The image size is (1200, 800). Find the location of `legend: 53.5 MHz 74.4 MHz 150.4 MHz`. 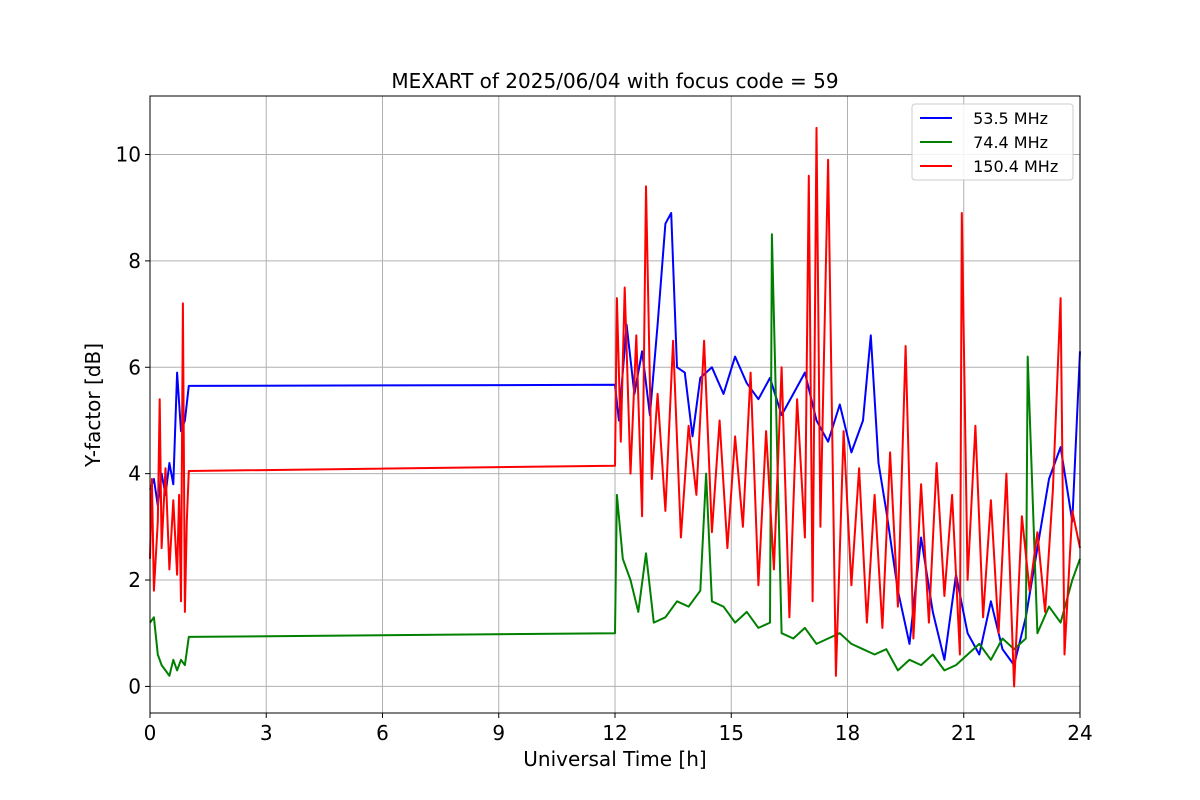

legend: 53.5 MHz 74.4 MHz 150.4 MHz is located at coordinates (992, 142).